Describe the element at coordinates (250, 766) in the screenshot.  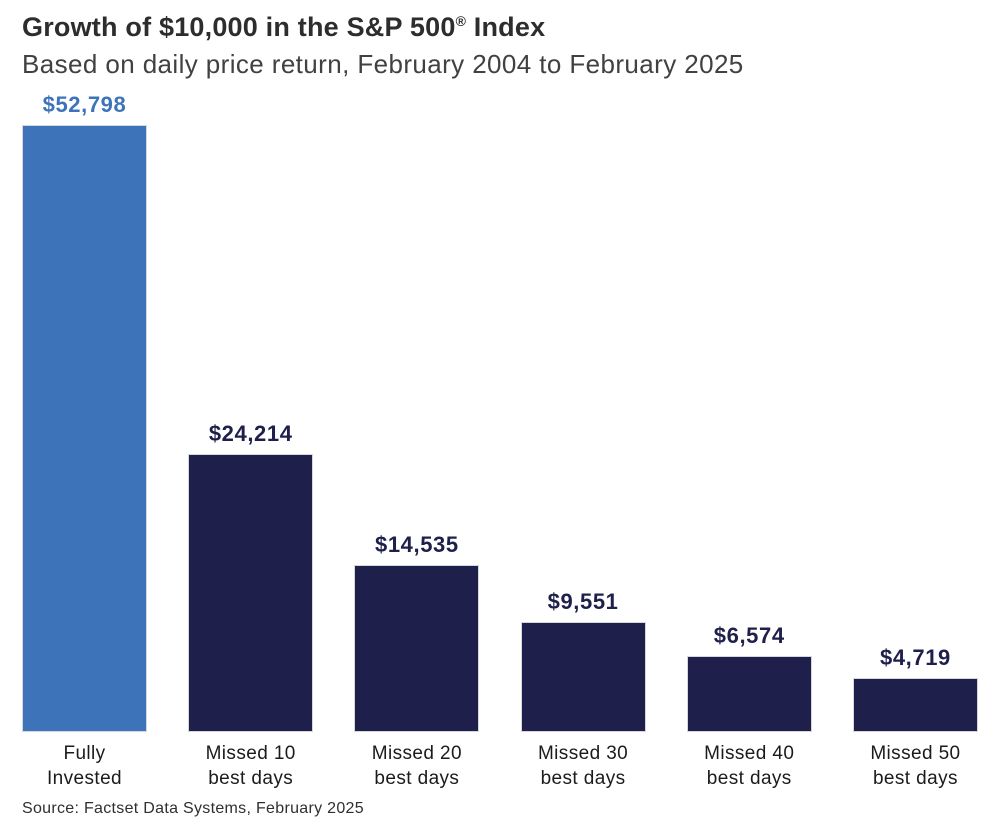
I see `bar-category-label: Missed 10 best days` at that location.